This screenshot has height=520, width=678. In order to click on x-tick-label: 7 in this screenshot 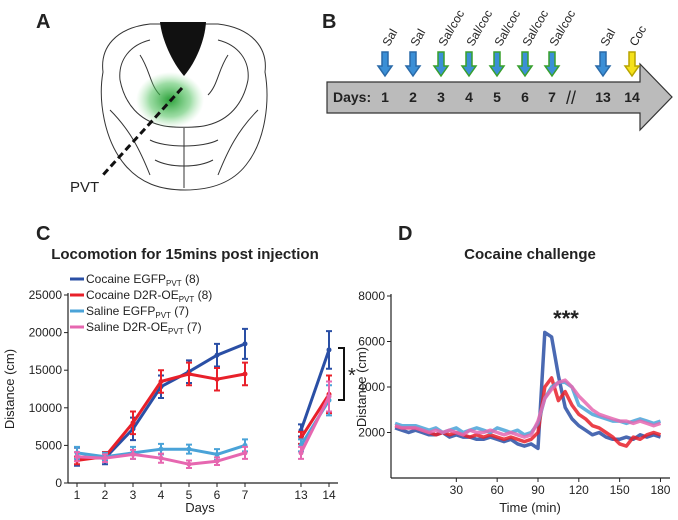, I will do `click(245, 495)`.